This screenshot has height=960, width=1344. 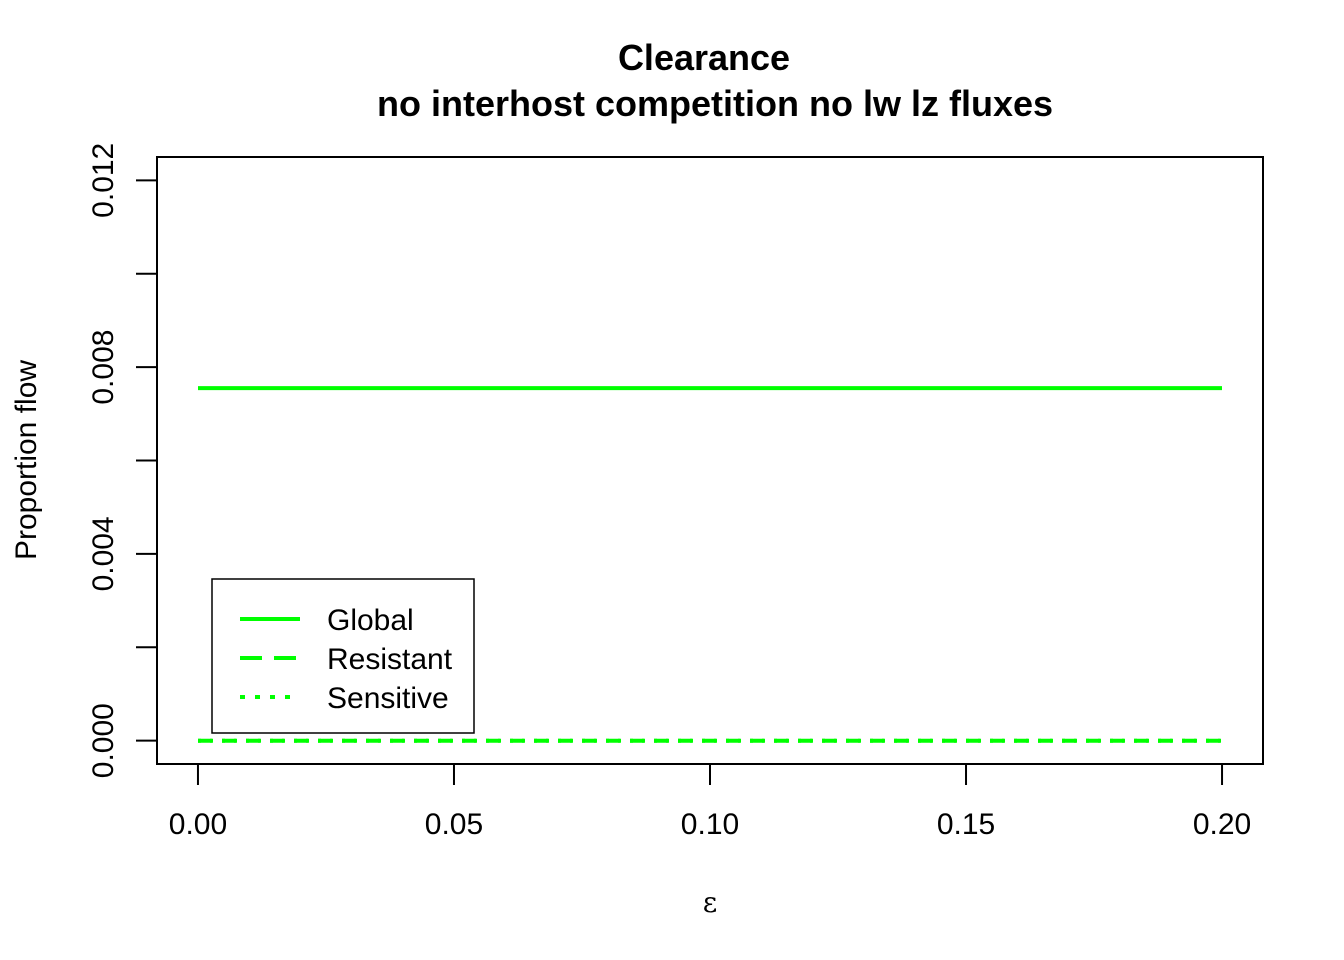 I want to click on legend-label-sensitive: Sensitive, so click(x=388, y=698).